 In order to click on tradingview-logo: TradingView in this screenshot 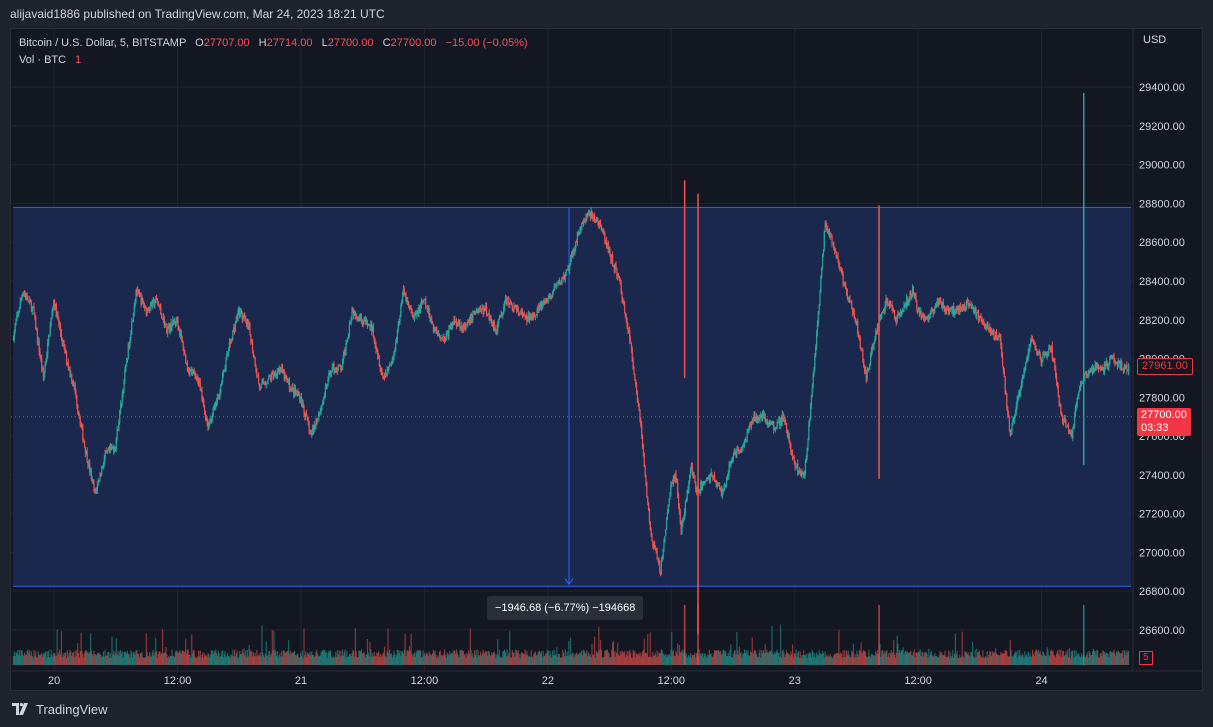, I will do `click(60, 709)`.